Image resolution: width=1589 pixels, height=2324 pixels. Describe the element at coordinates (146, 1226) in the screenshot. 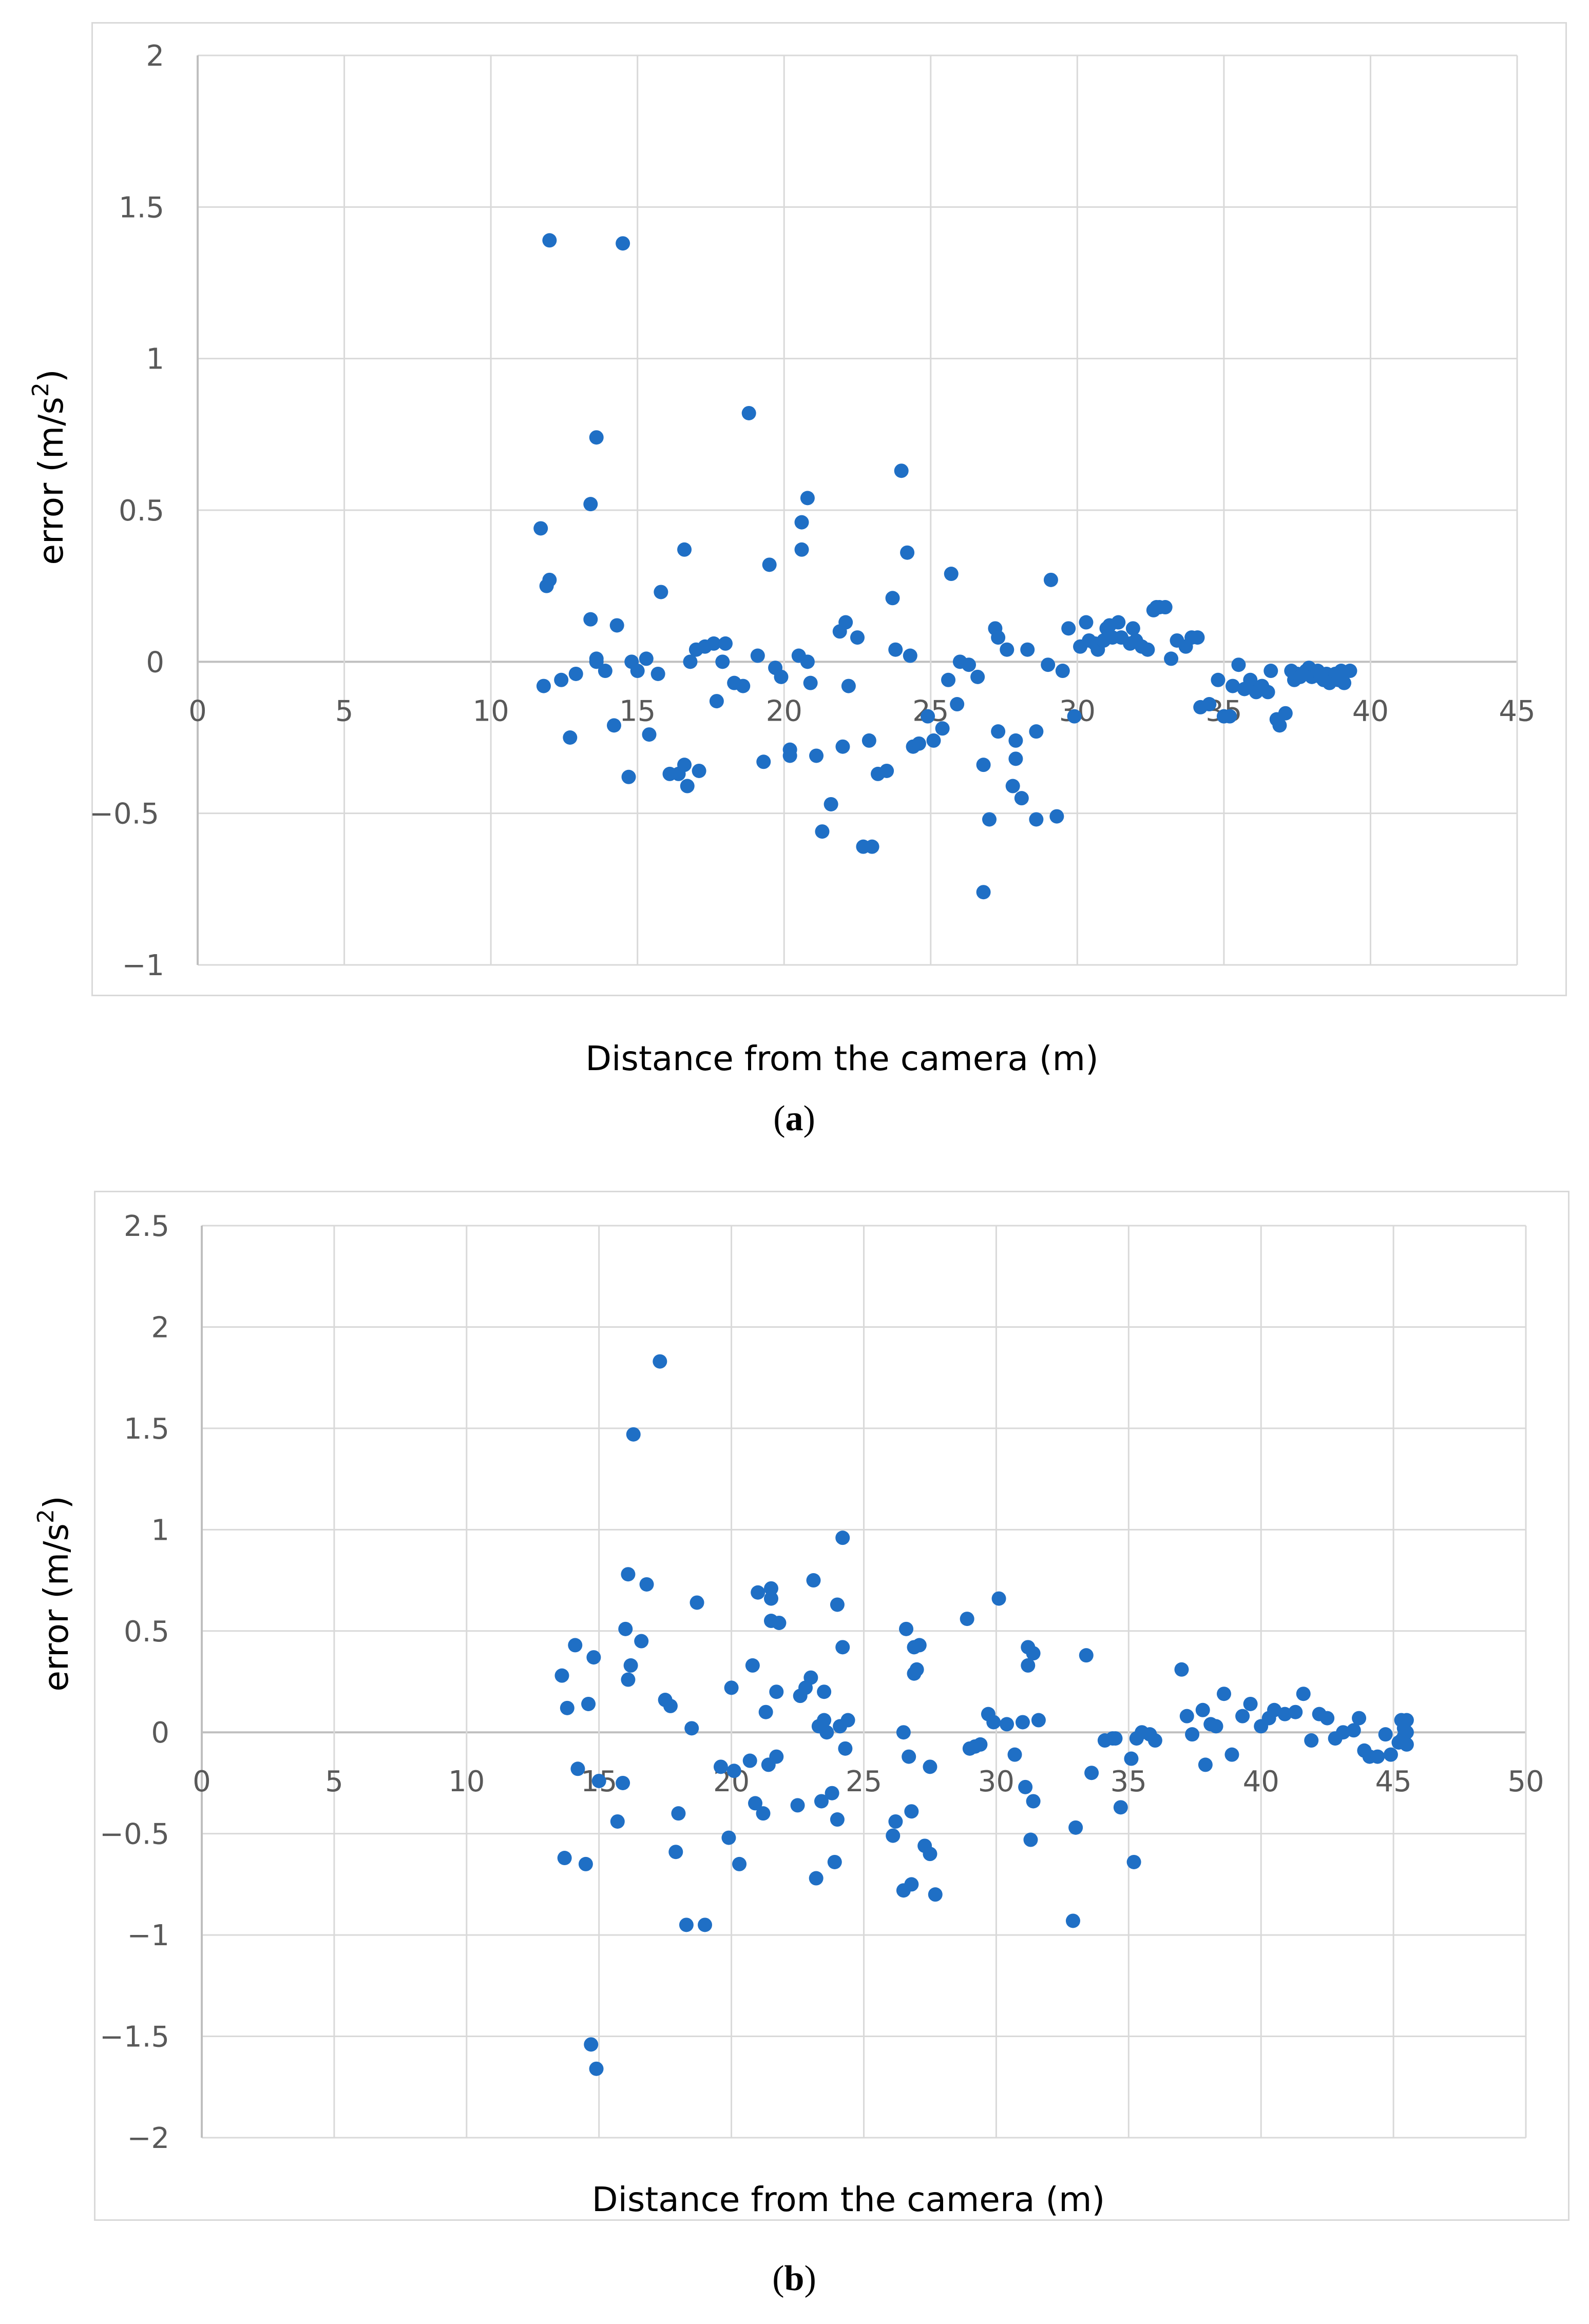

I see `y-tick-label-b: 2.5` at that location.